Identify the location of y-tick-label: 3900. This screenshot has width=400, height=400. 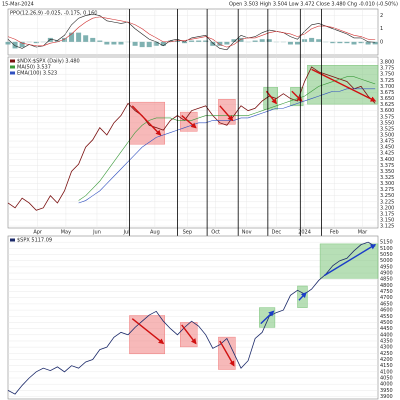
(386, 397).